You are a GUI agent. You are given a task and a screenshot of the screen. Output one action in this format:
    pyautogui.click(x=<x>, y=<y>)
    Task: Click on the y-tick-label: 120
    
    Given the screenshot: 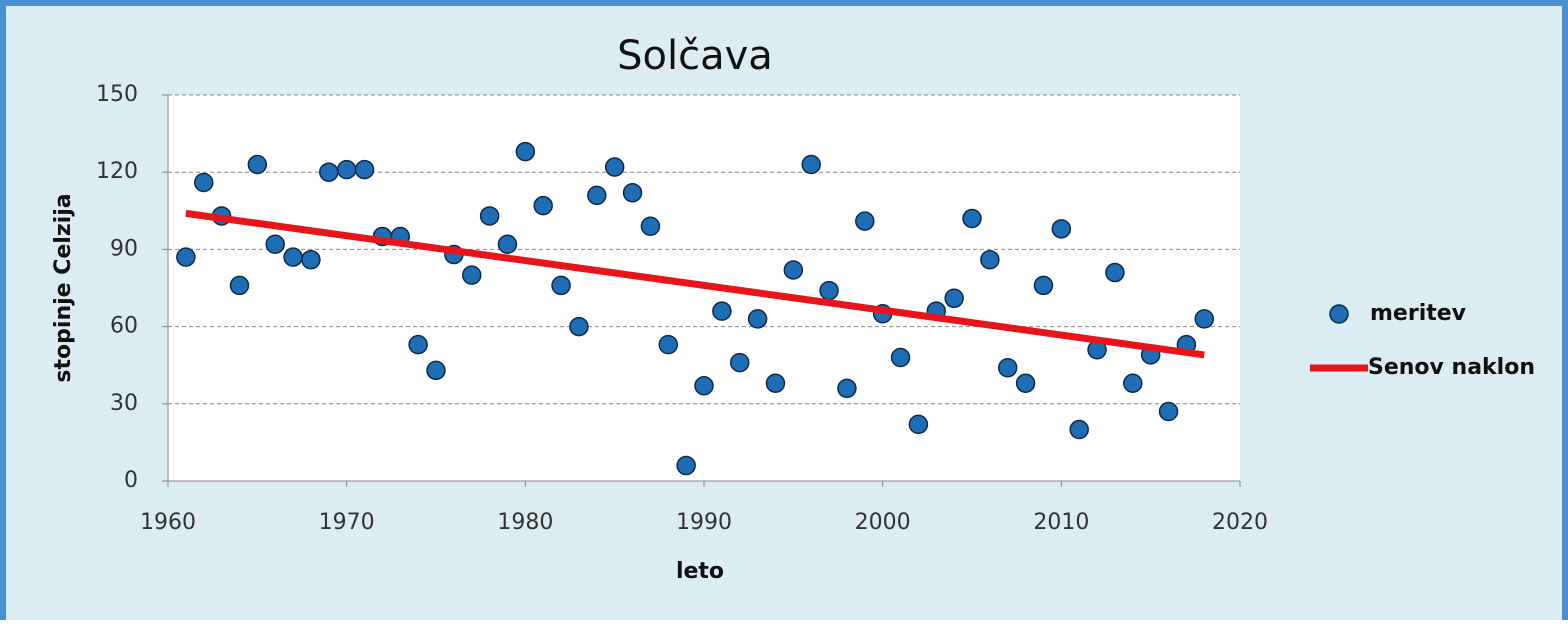 What is the action you would take?
    pyautogui.click(x=117, y=171)
    